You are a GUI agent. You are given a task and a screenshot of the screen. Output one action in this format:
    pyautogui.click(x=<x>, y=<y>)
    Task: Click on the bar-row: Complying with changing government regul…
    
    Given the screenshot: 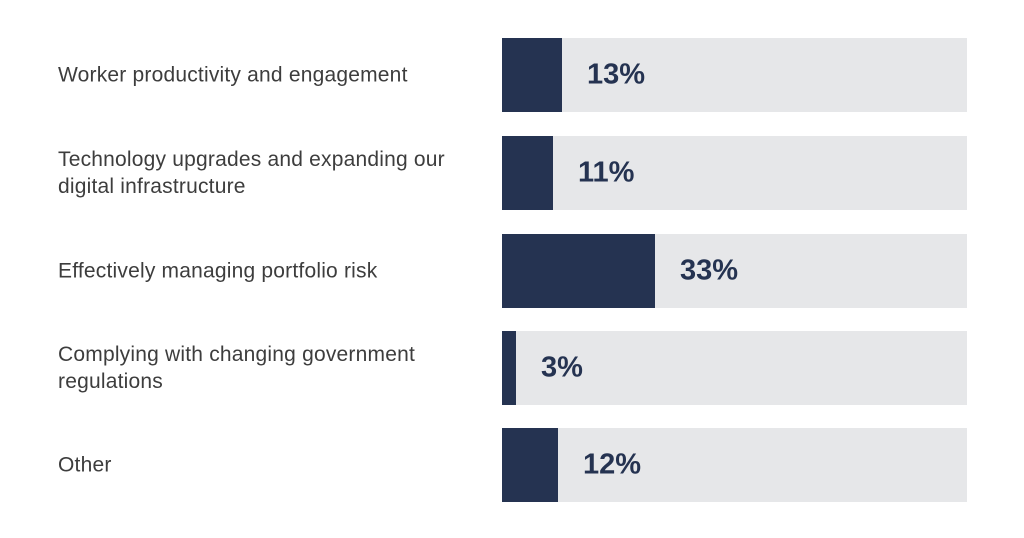 What is the action you would take?
    pyautogui.click(x=512, y=368)
    